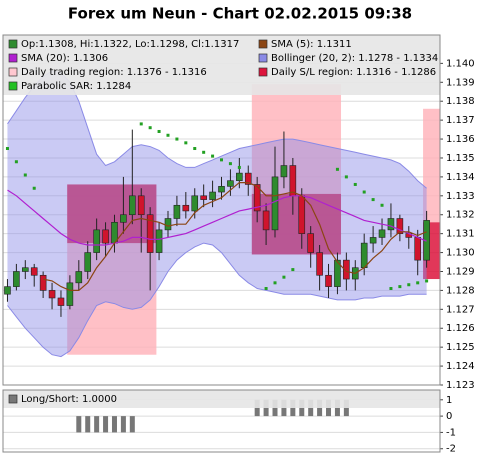 This screenshot has width=480, height=461. I want to click on y-tick-label: 1.129, so click(460, 271).